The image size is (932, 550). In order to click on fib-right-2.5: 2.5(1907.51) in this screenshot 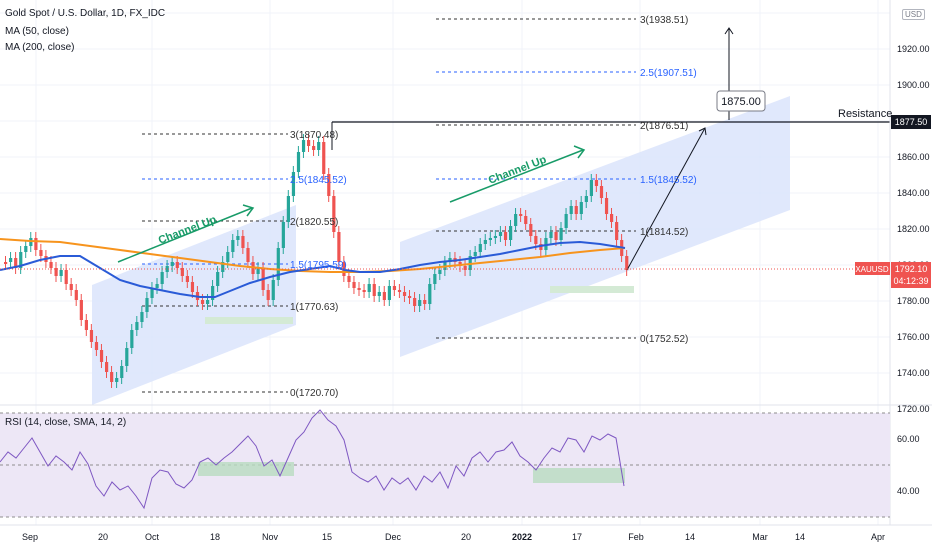, I will do `click(668, 73)`.